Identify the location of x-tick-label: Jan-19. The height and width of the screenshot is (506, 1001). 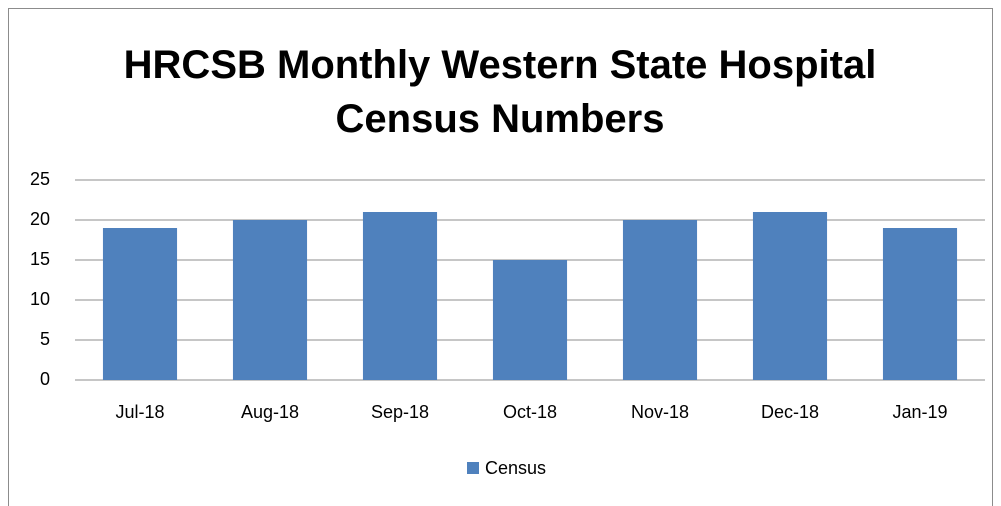
(919, 412).